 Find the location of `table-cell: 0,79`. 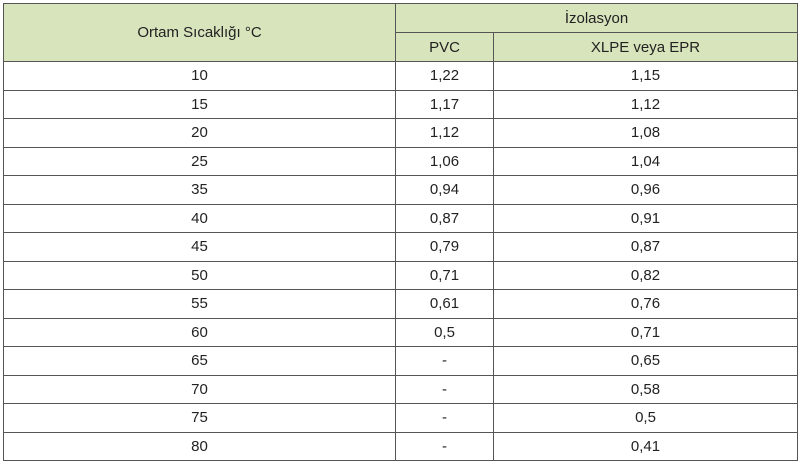

table-cell: 0,79 is located at coordinates (444, 247).